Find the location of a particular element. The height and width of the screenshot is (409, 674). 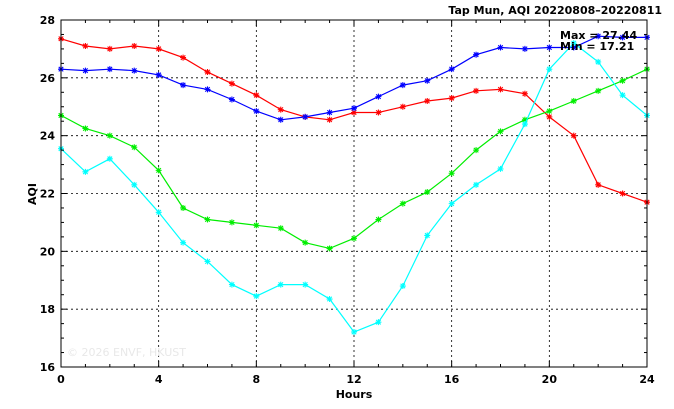

y-tick-label: 18 is located at coordinates (47, 309).